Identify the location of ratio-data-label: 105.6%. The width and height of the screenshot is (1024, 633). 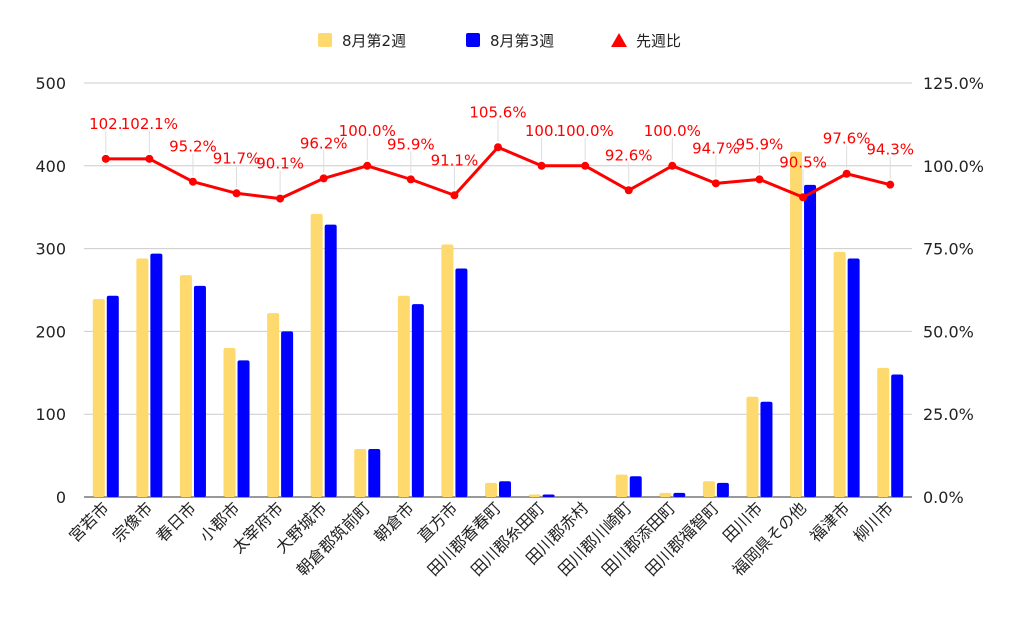
(497, 112).